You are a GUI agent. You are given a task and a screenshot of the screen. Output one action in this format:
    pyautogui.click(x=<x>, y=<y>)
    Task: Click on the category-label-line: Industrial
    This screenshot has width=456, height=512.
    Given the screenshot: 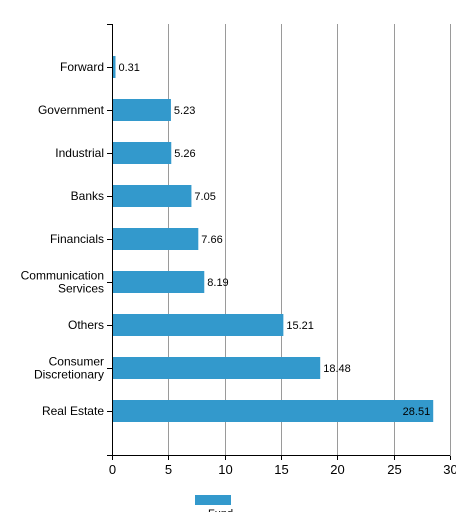 What is the action you would take?
    pyautogui.click(x=79, y=153)
    